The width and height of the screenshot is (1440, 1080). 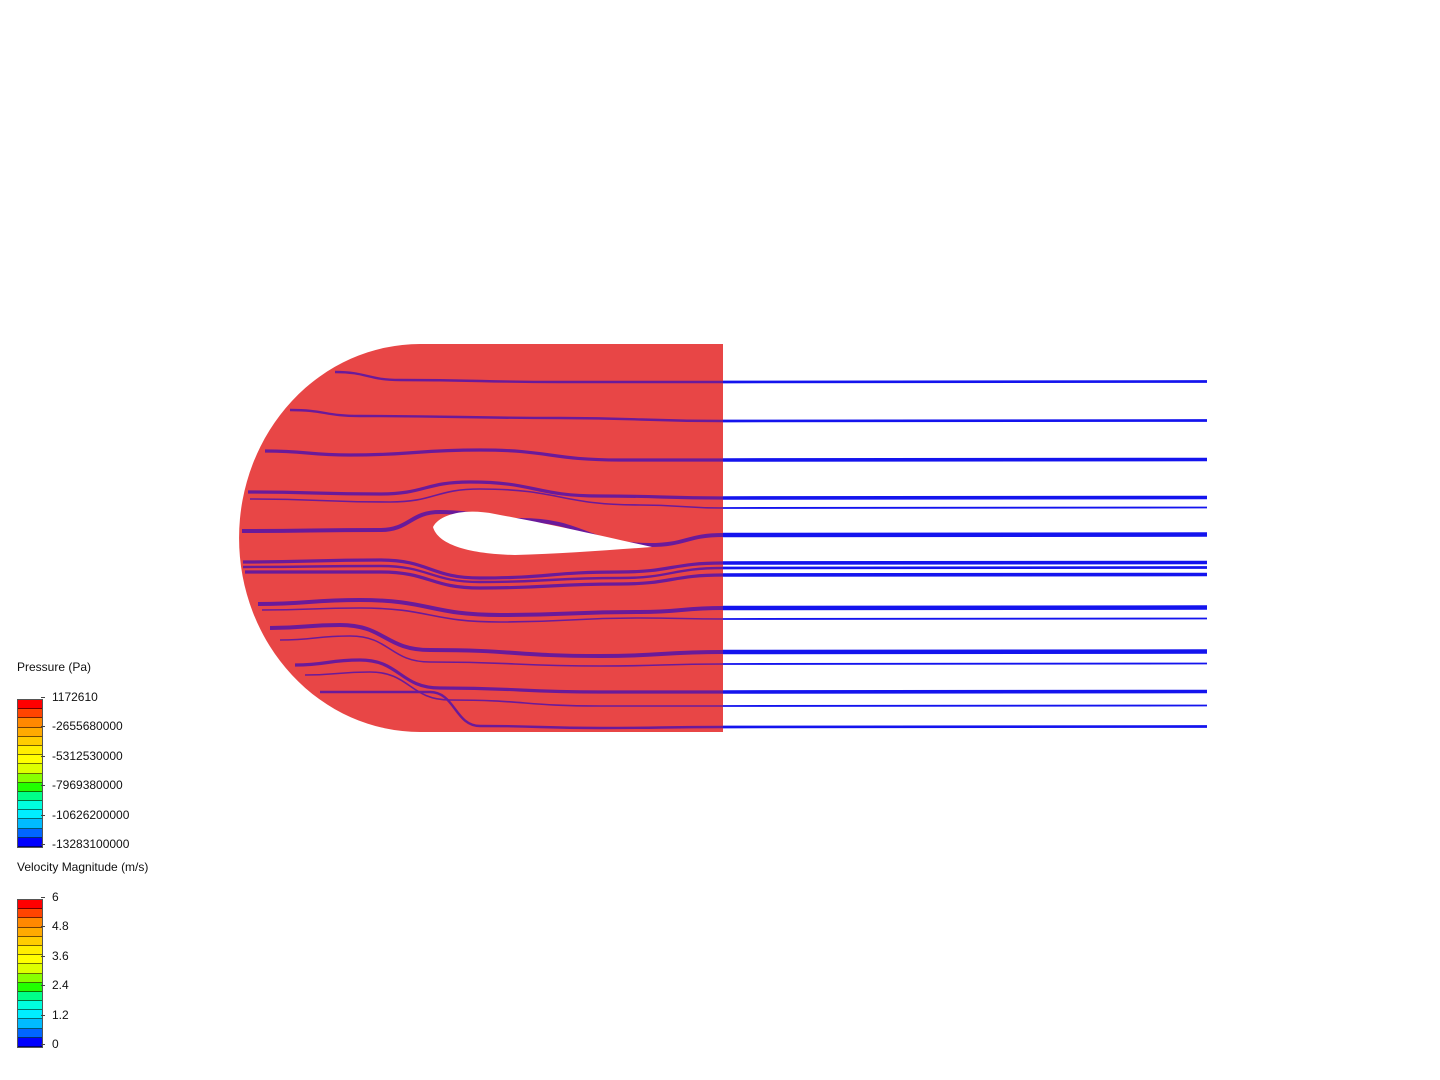 I want to click on tick-text: 1172610, so click(x=75, y=697).